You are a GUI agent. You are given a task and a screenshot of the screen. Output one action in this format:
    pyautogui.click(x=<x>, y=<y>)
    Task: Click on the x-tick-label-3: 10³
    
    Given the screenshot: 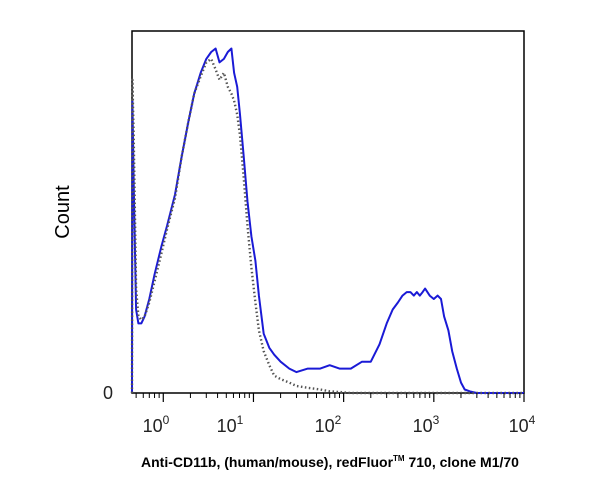 What is the action you would take?
    pyautogui.click(x=426, y=424)
    